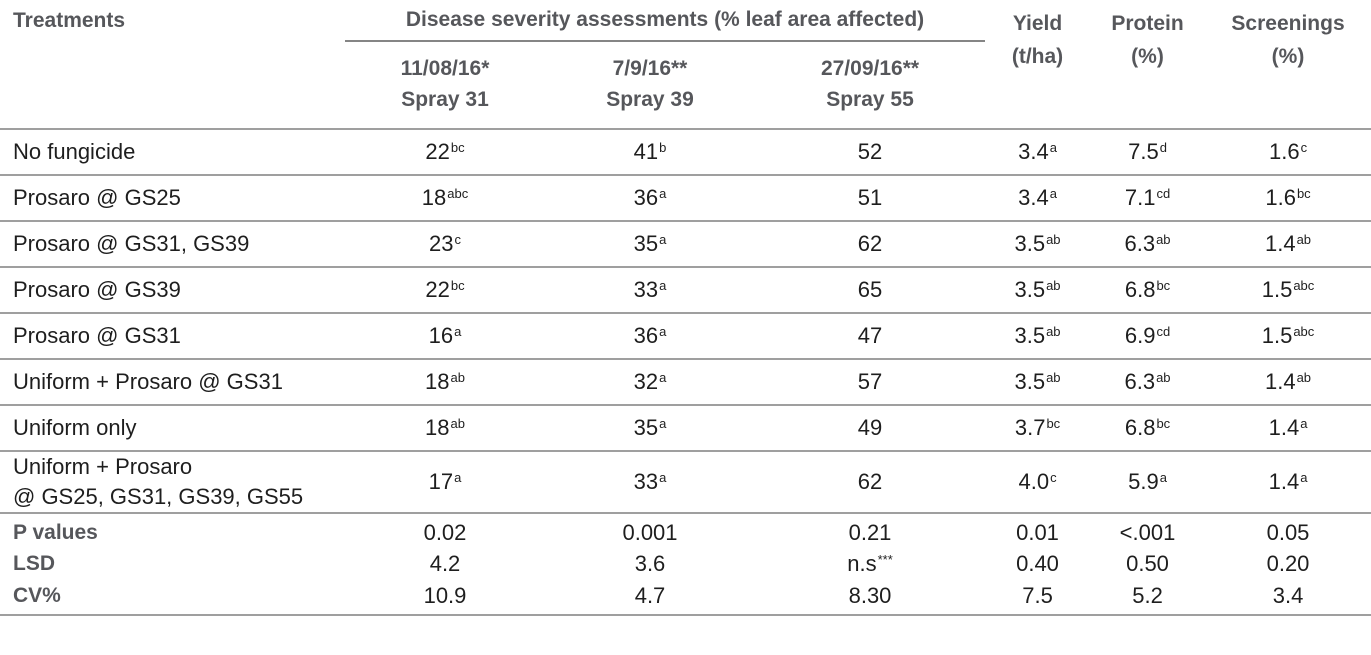  What do you see at coordinates (870, 532) in the screenshot?
I see `stat-value-cell: 0.21` at bounding box center [870, 532].